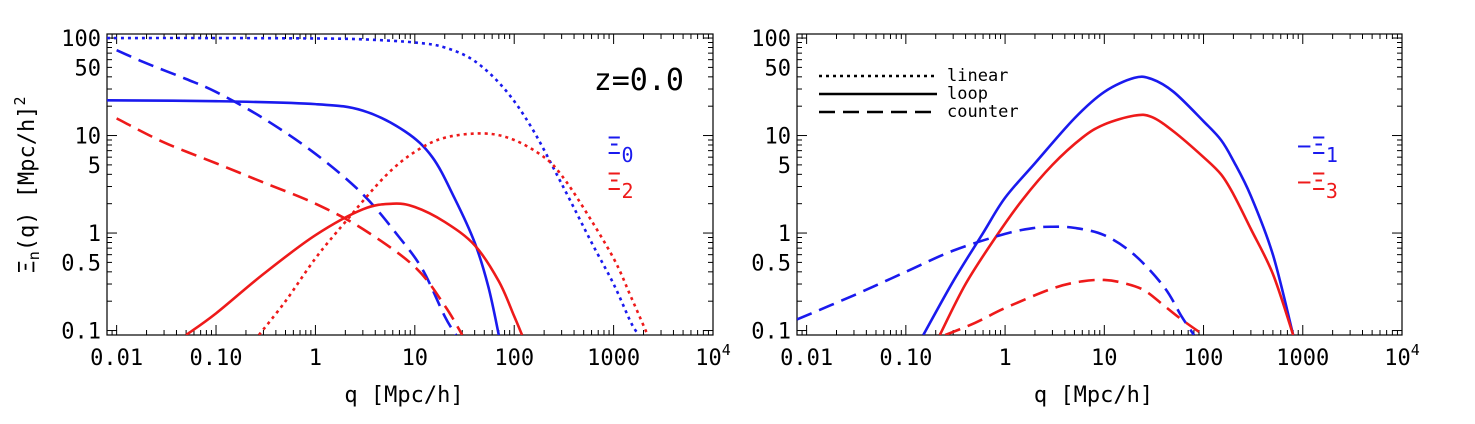  Describe the element at coordinates (627, 155) in the screenshot. I see `series-label-subscript: 0` at that location.